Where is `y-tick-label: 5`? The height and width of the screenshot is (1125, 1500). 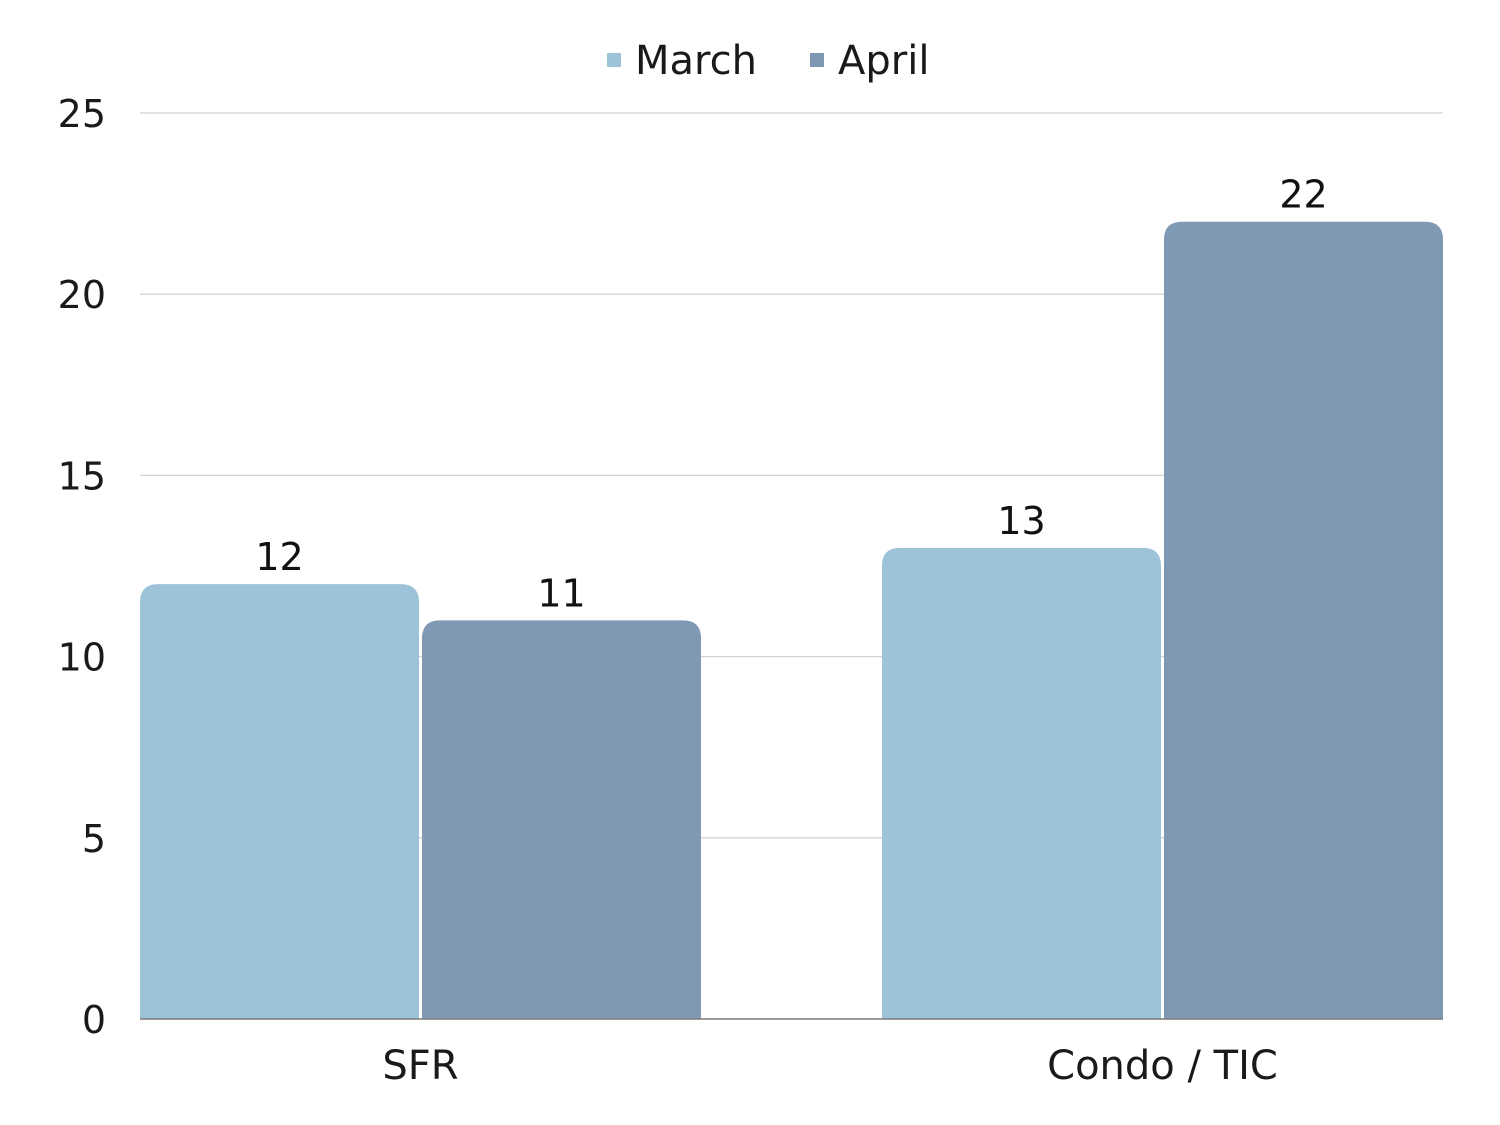
y-tick-label: 5 is located at coordinates (94, 839).